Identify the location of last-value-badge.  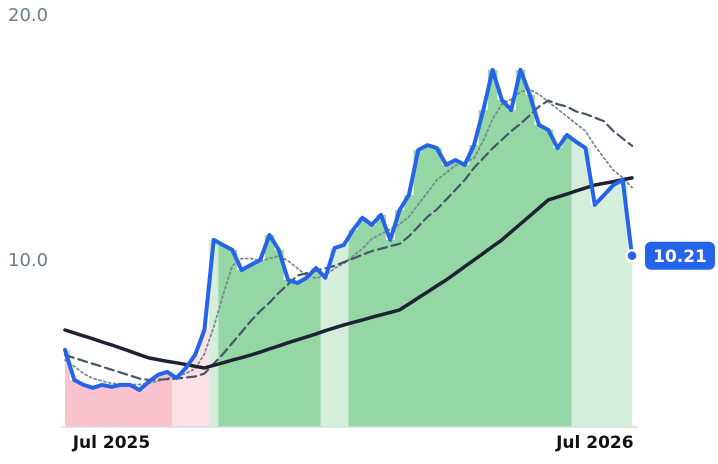
(680, 255).